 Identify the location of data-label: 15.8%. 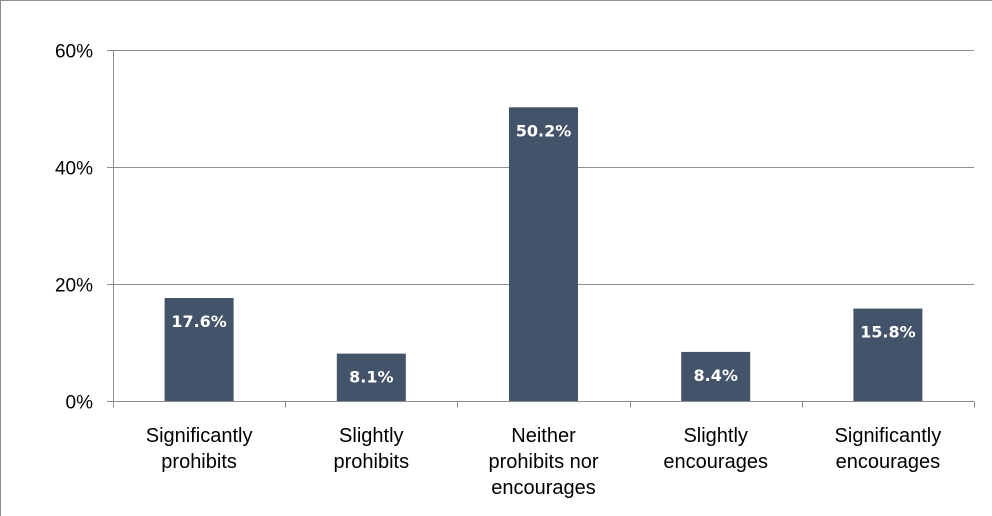
(888, 332).